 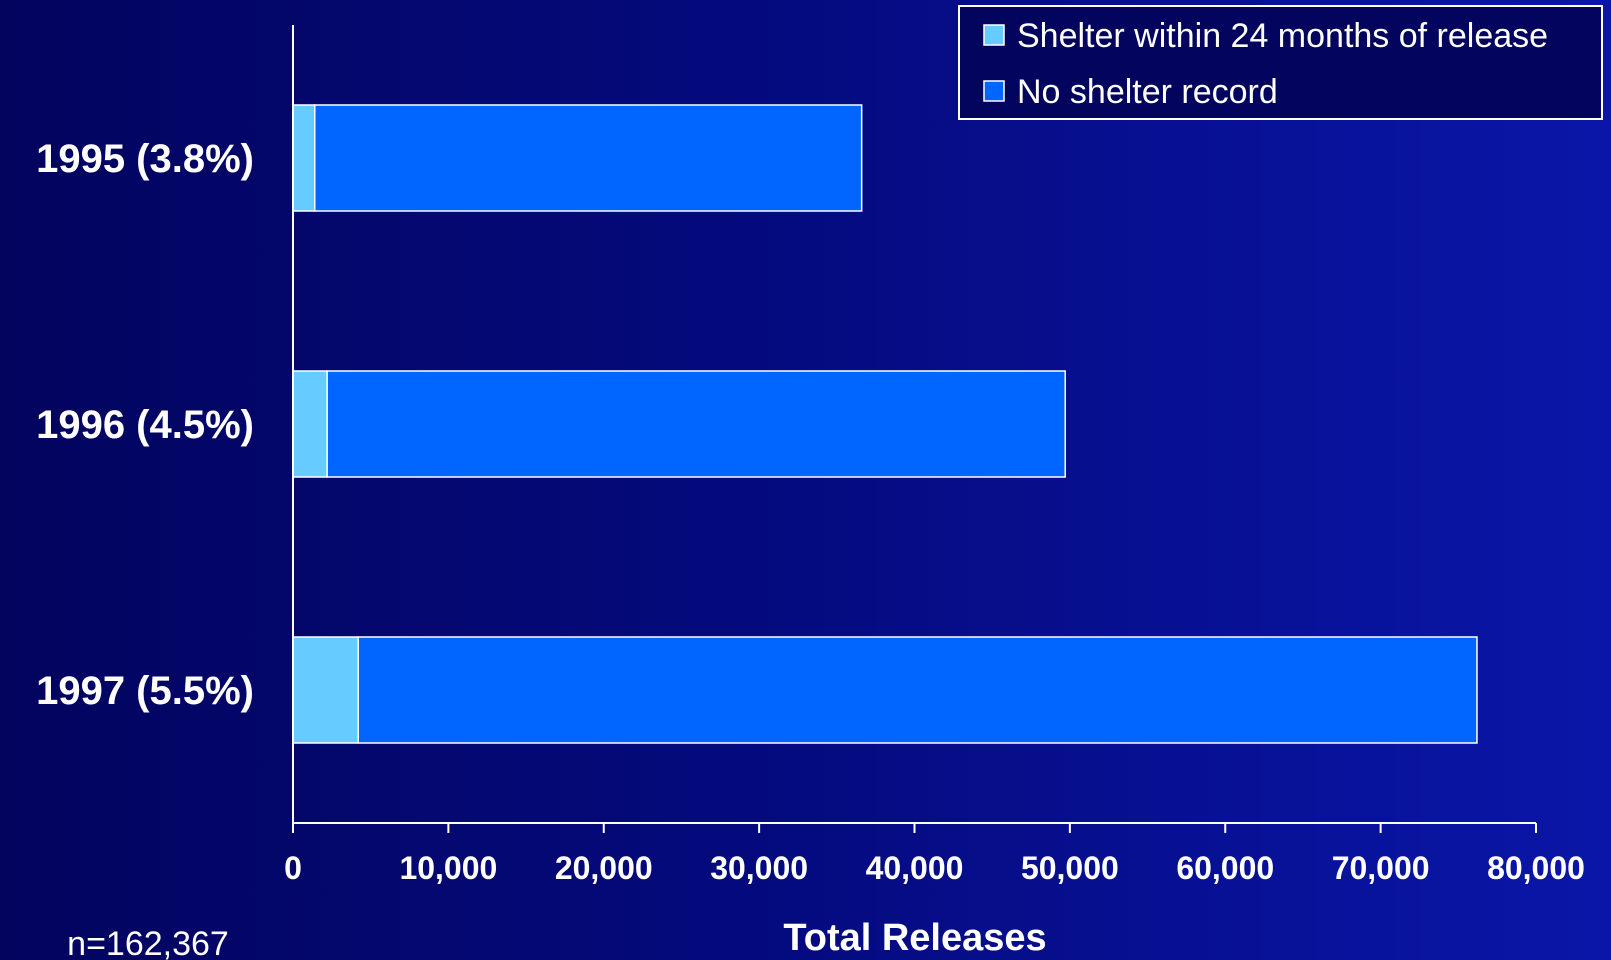 What do you see at coordinates (915, 868) in the screenshot?
I see `x-tick-label-4: 40,000` at bounding box center [915, 868].